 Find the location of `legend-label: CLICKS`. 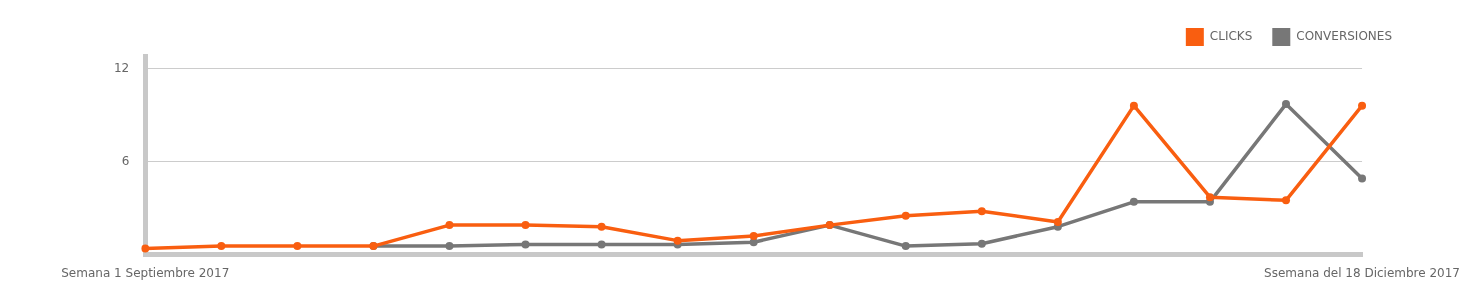

legend-label: CLICKS is located at coordinates (1231, 36).